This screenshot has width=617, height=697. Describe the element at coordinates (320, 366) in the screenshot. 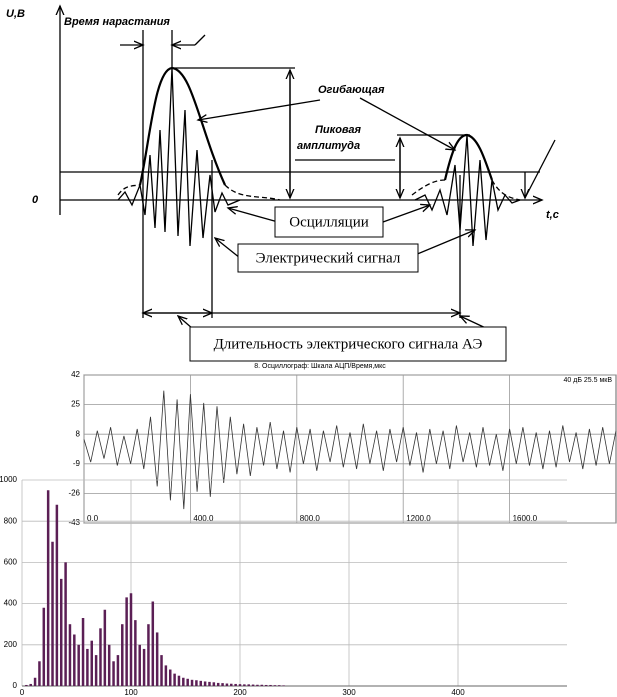

I see `chart-title: 8. Осциллограф: Шкала АЦП/Время,мкс` at that location.